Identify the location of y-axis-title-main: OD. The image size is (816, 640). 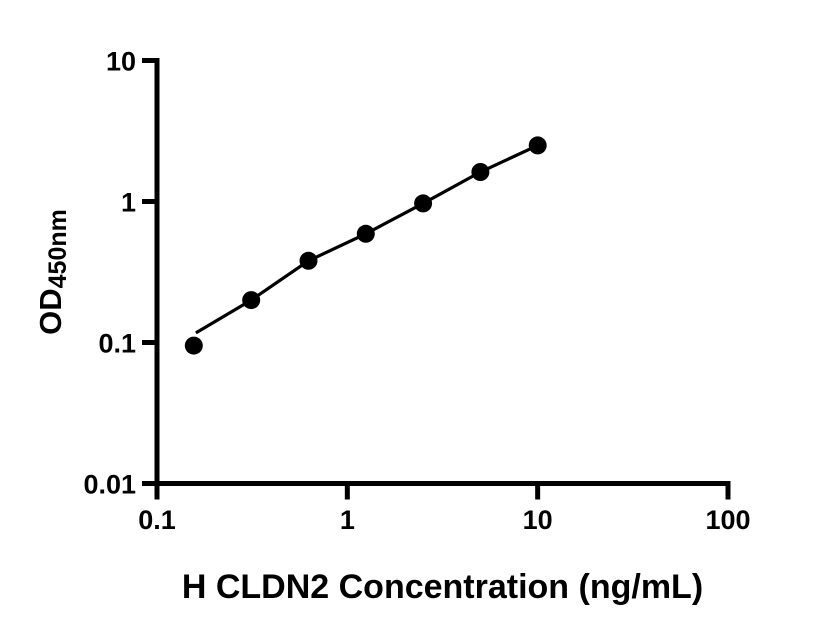
(50, 311).